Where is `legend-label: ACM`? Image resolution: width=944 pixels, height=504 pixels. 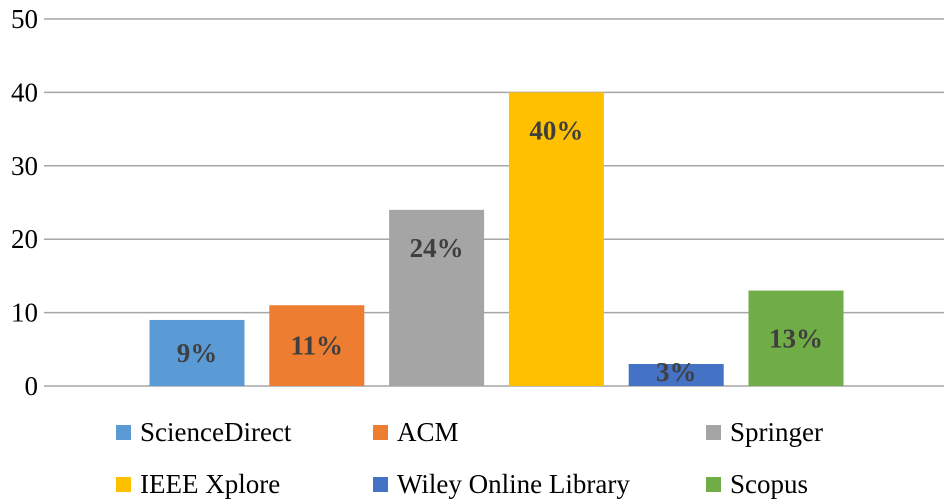
legend-label: ACM is located at coordinates (428, 431).